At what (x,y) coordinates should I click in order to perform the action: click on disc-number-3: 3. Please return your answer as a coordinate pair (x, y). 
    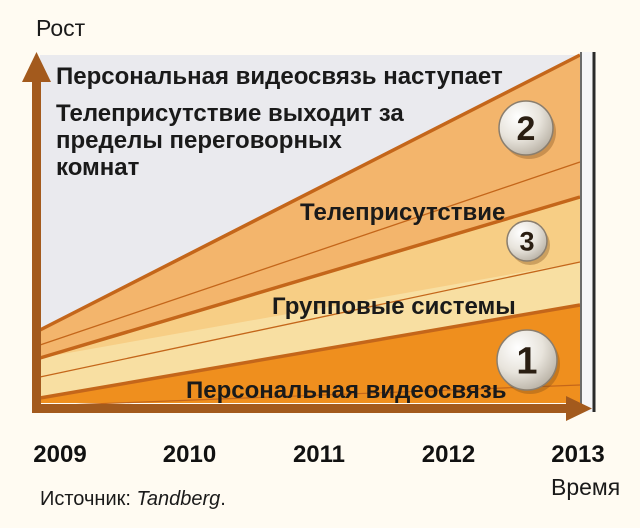
    Looking at the image, I should click on (528, 242).